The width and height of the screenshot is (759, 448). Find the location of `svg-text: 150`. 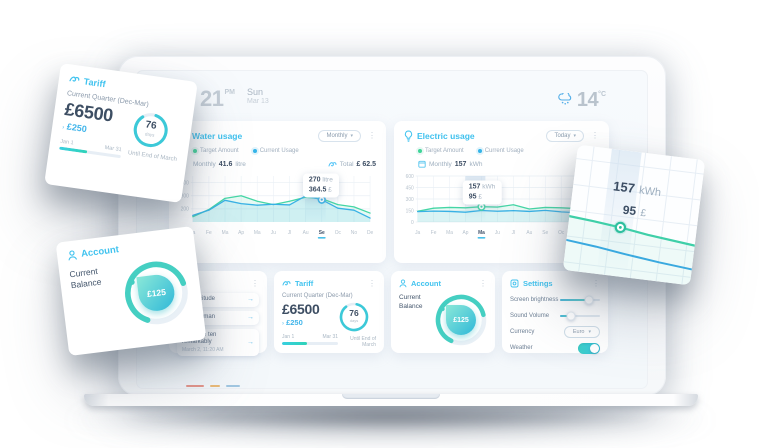

svg-text: 150 is located at coordinates (410, 211).